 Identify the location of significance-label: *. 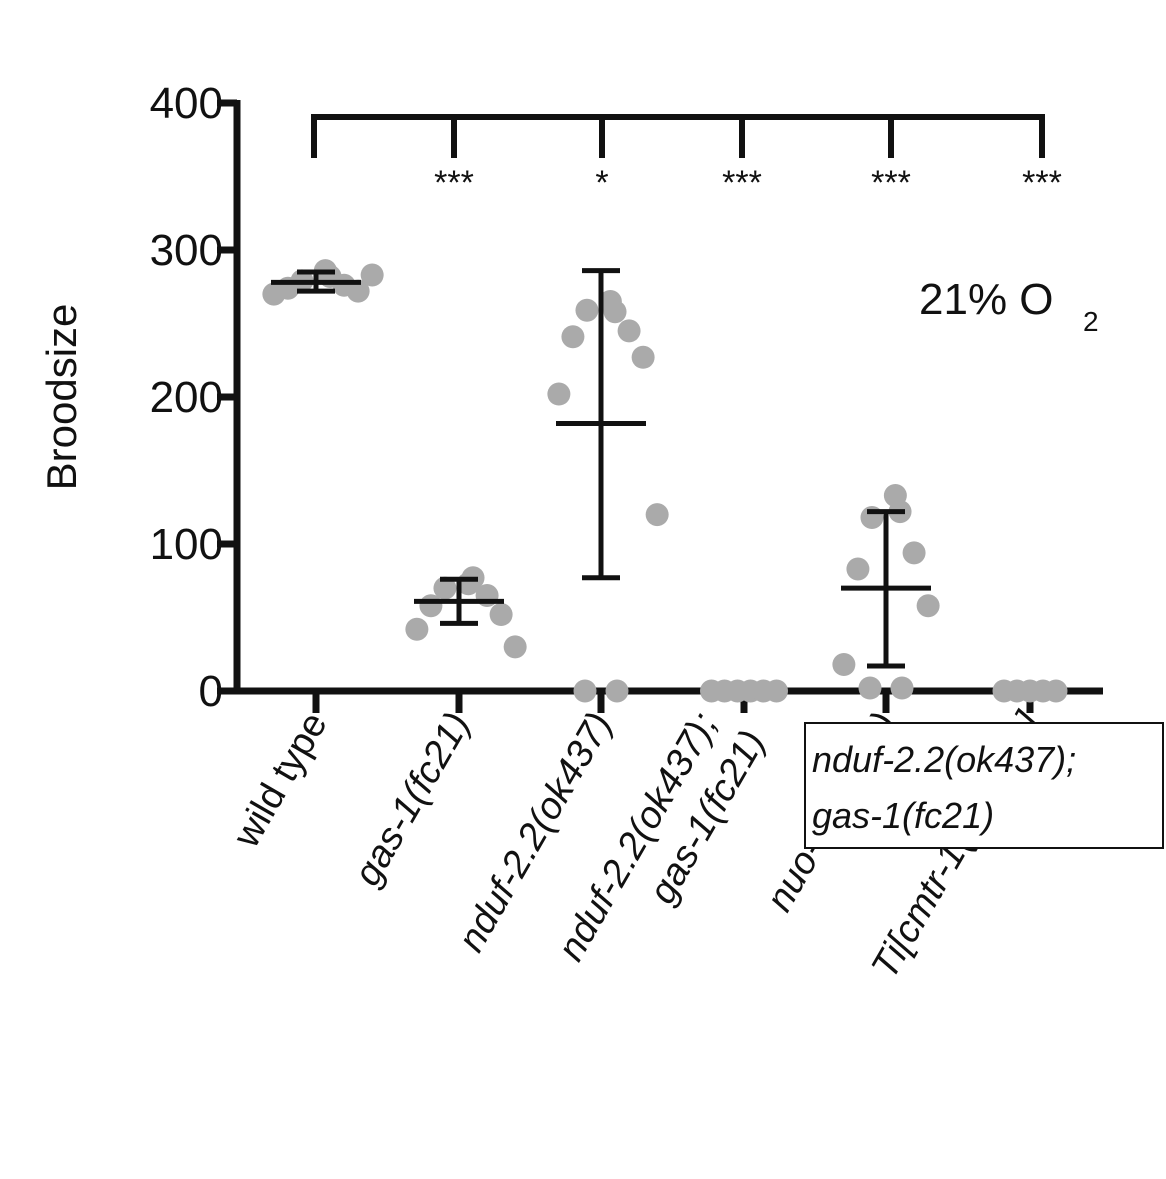
(601, 183).